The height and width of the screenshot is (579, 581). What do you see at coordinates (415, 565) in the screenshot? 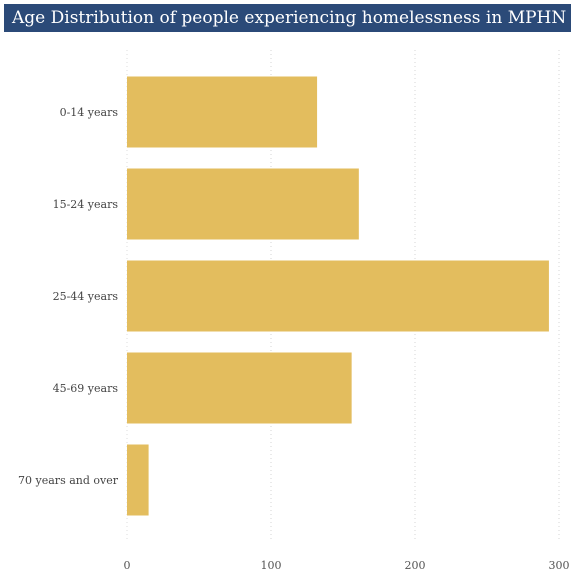
I see `x-tick-label: 200` at bounding box center [415, 565].